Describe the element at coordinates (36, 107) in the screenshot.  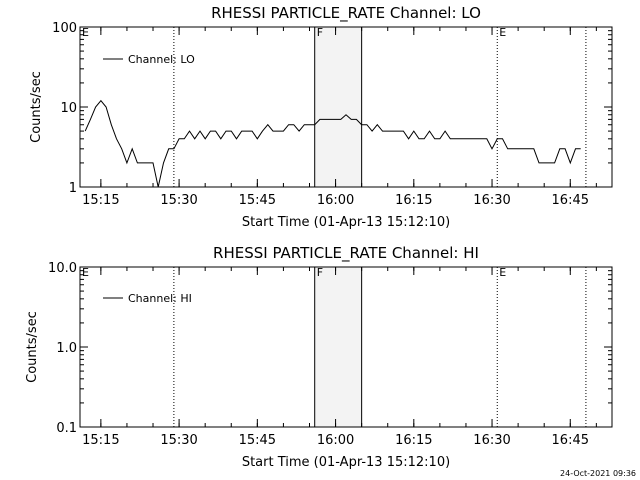
I see `y-axis-label-lo: Counts/sec` at that location.